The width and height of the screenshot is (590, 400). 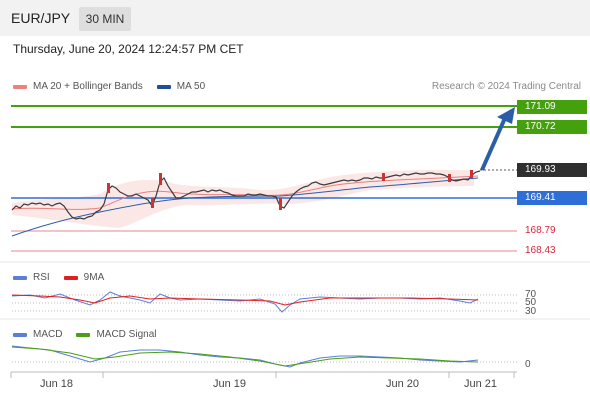 What do you see at coordinates (48, 334) in the screenshot?
I see `macd-legend-label: MACD` at bounding box center [48, 334].